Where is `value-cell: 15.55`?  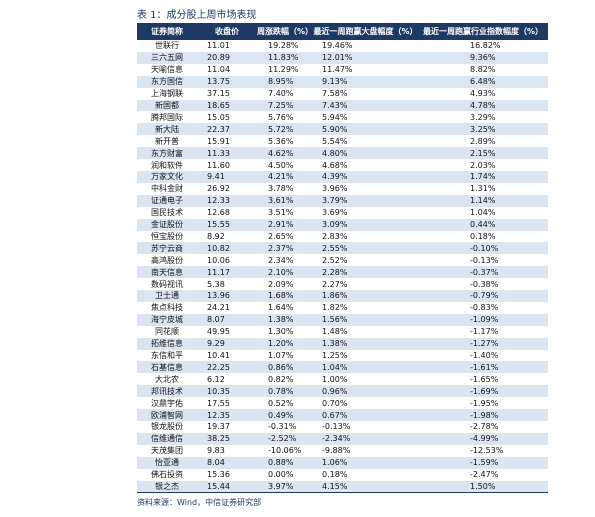 value-cell: 15.55 is located at coordinates (227, 224).